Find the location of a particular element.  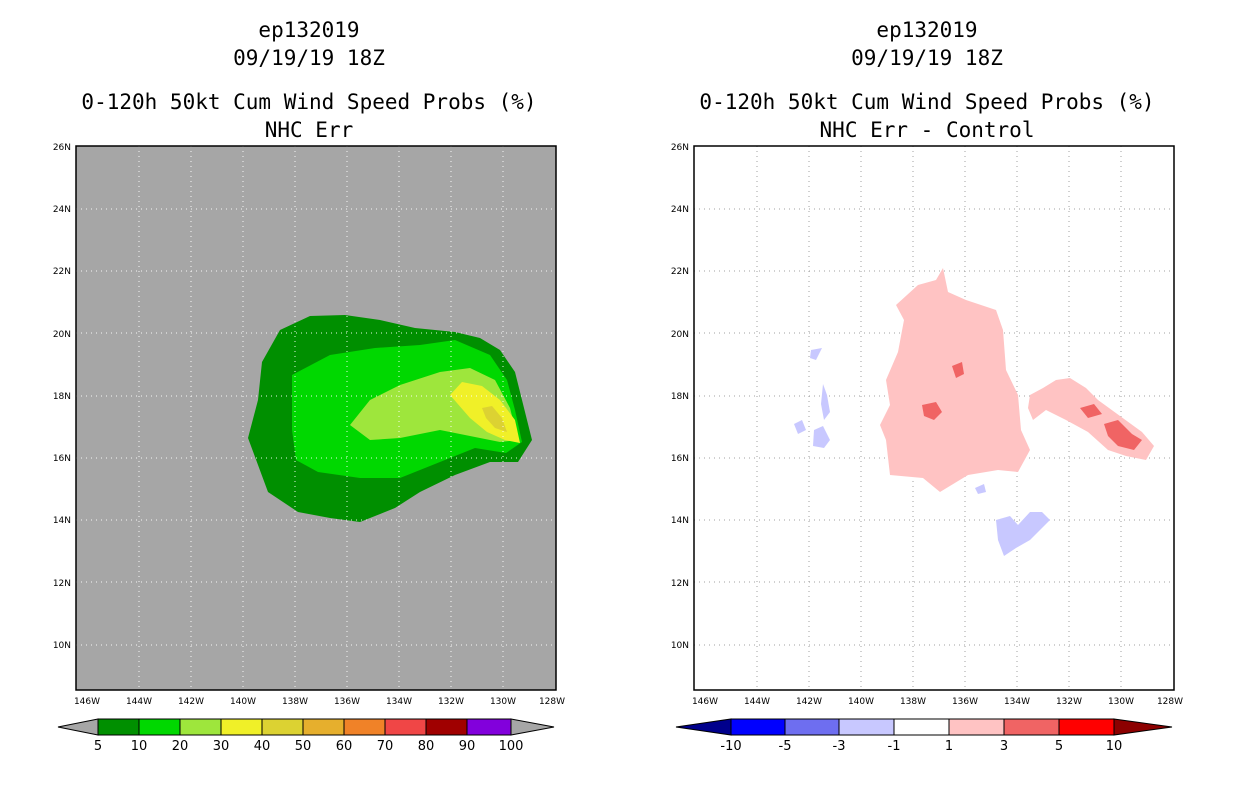

right-lat-label: 12N is located at coordinates (680, 584).